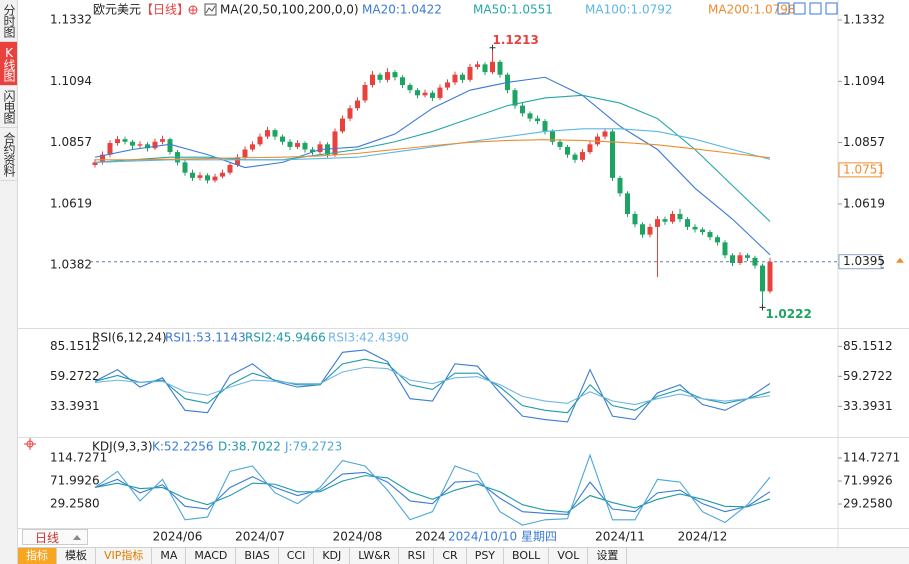 This screenshot has width=909, height=564. I want to click on indicator-label: MA(20,50,100,200,0,0), so click(289, 10).